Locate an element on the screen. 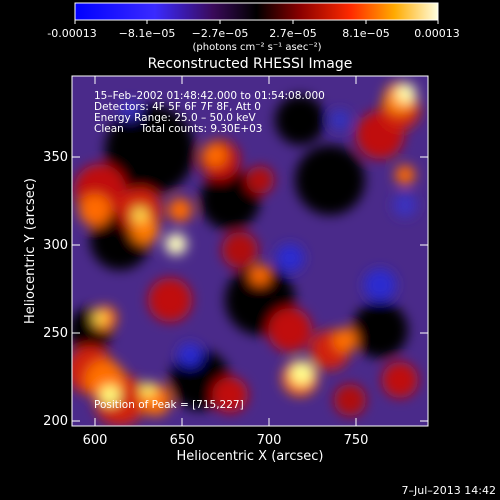 The image size is (500, 500). colorbar-tick-label: -0.00013 is located at coordinates (71, 33).